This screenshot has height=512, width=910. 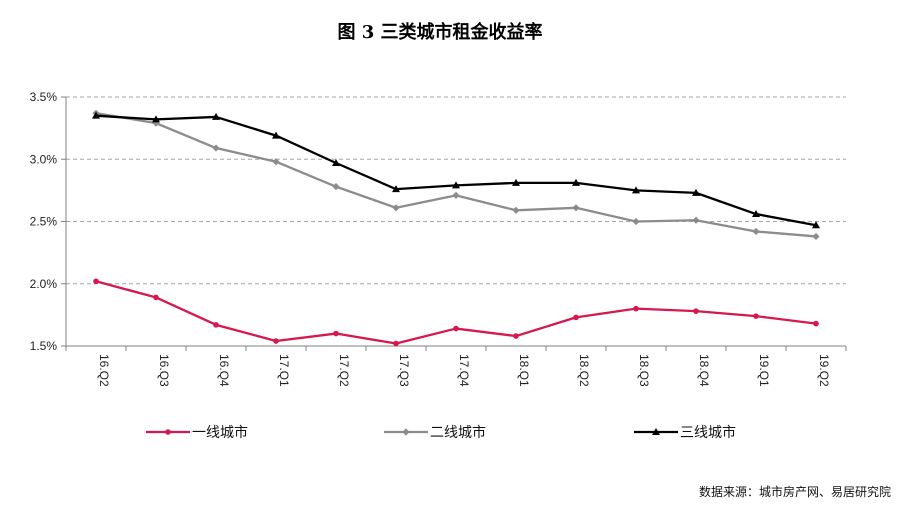 I want to click on x-tick-label: 17.Q3, so click(x=404, y=370).